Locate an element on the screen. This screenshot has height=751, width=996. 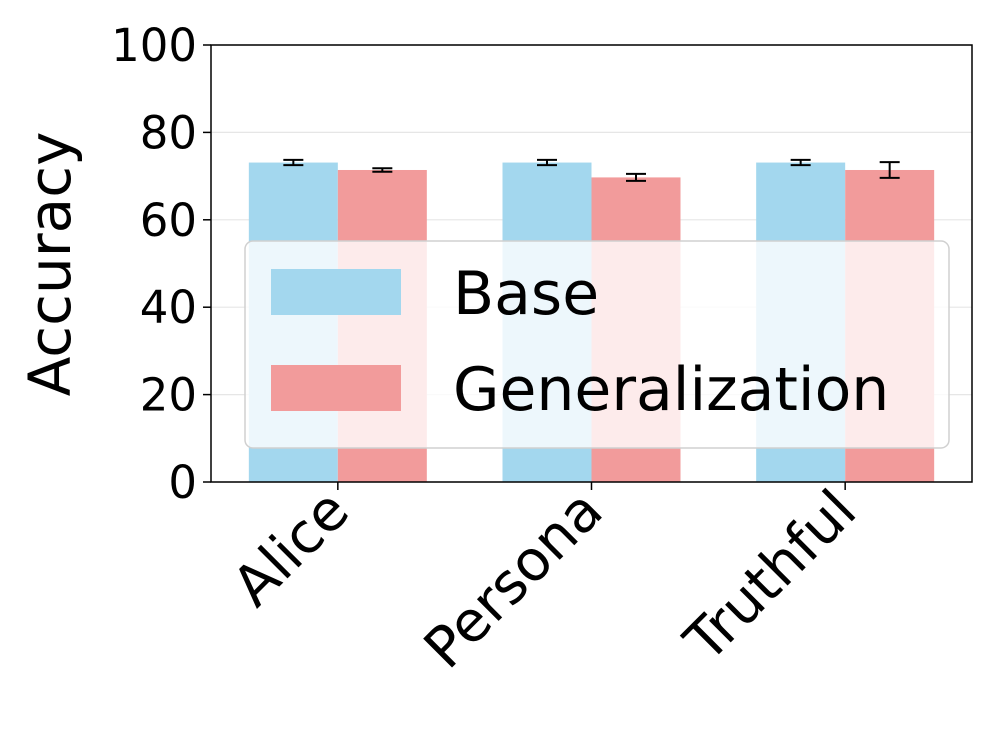
x-tick-label-alice: Alice is located at coordinates (291, 548).